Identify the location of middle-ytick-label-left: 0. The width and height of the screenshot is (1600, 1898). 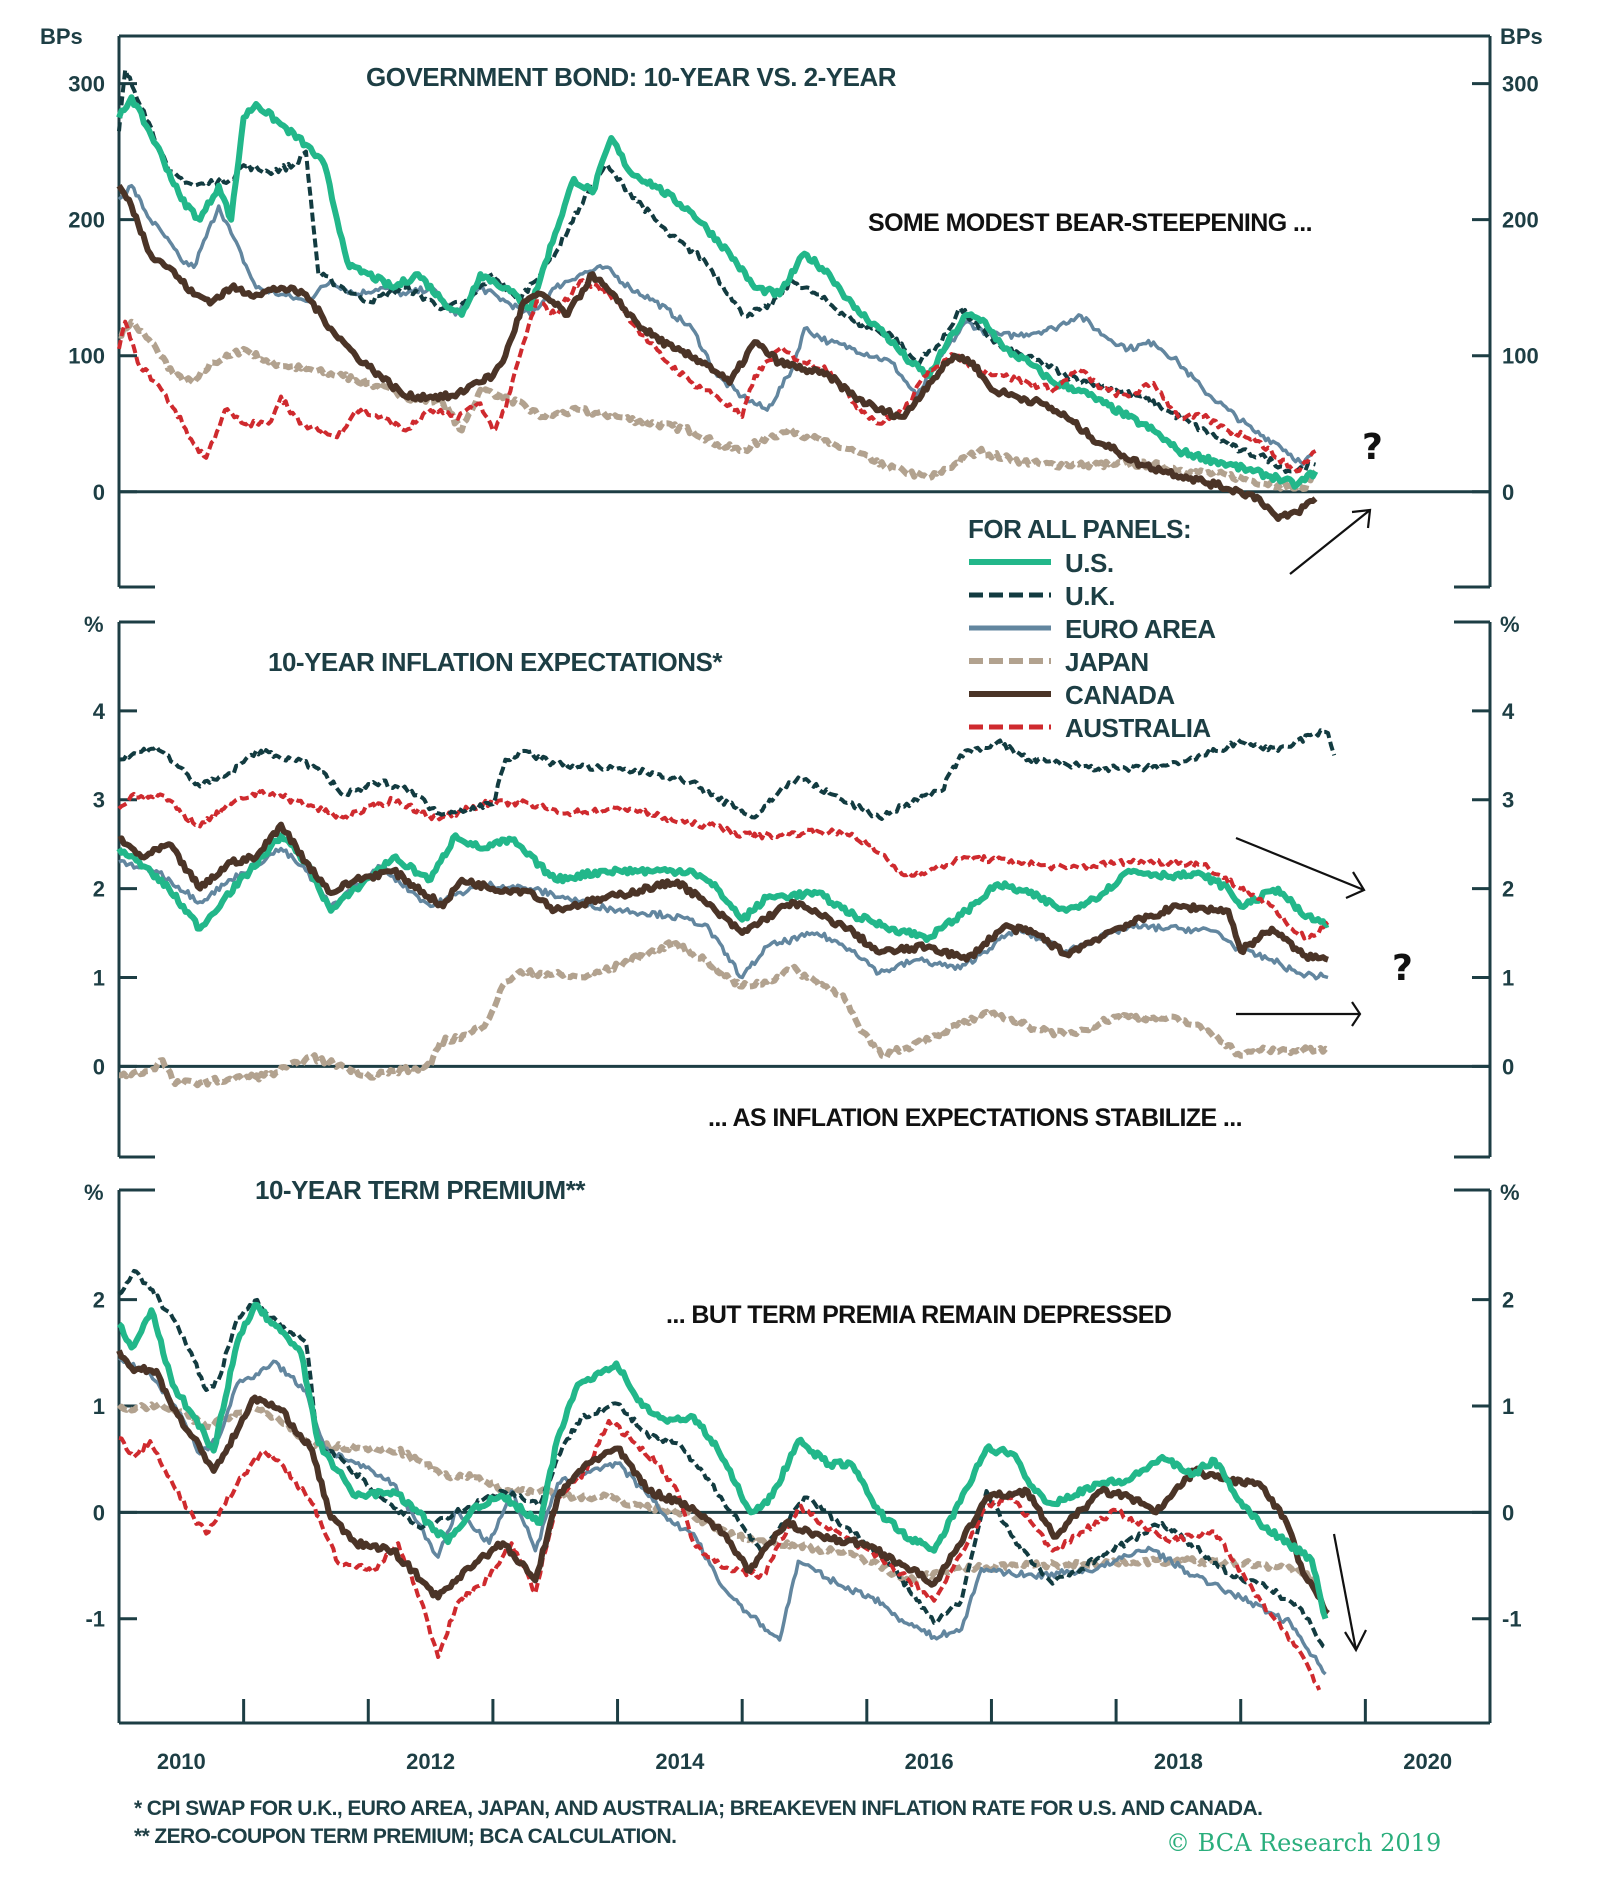
(99, 1066).